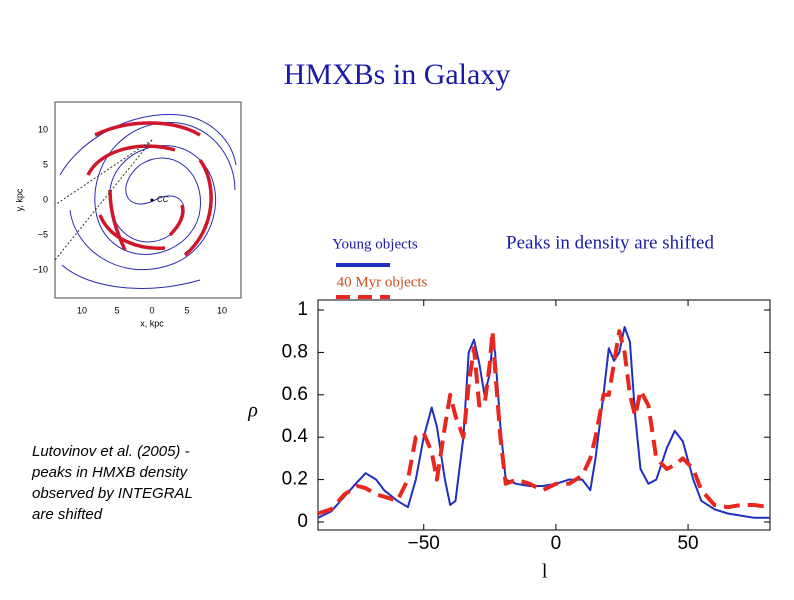 This screenshot has height=600, width=794. I want to click on map-y-tick: −10, so click(40, 269).